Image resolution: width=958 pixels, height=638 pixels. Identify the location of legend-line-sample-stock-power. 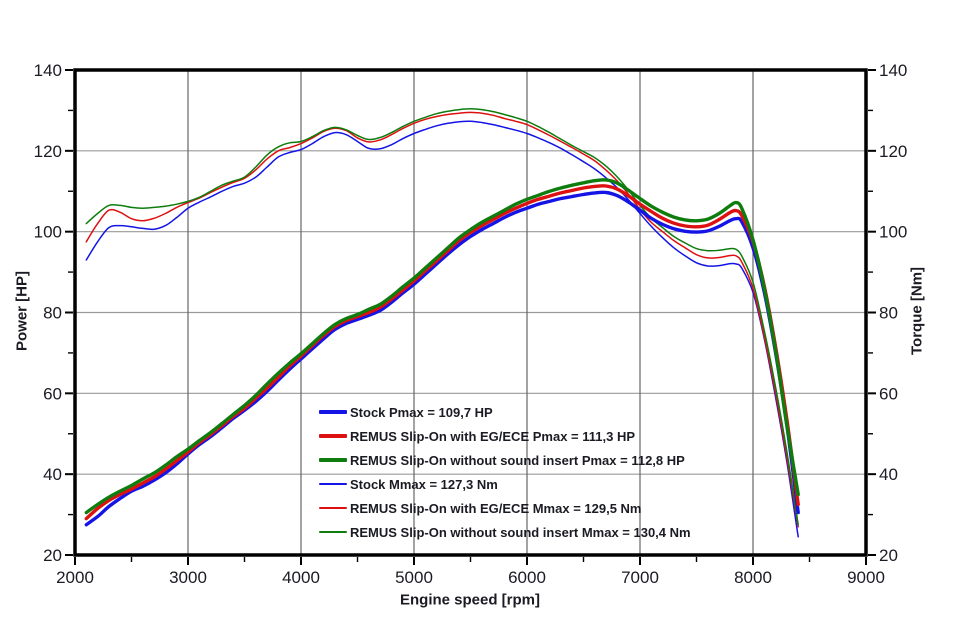
(333, 412).